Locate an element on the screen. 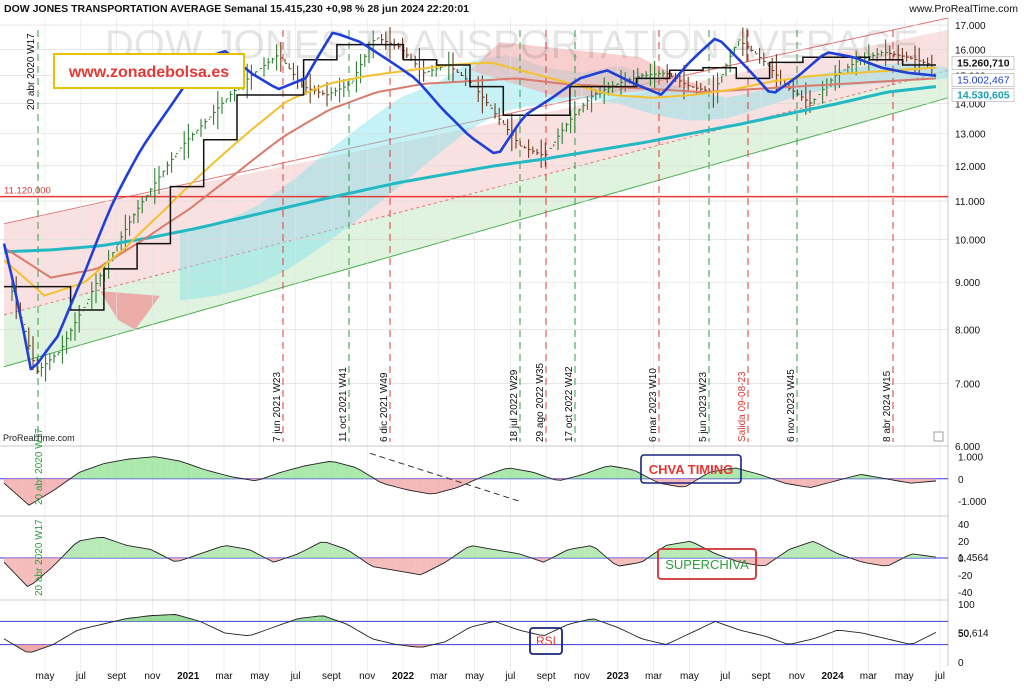  y-tick-label: 7.000 is located at coordinates (967, 385).